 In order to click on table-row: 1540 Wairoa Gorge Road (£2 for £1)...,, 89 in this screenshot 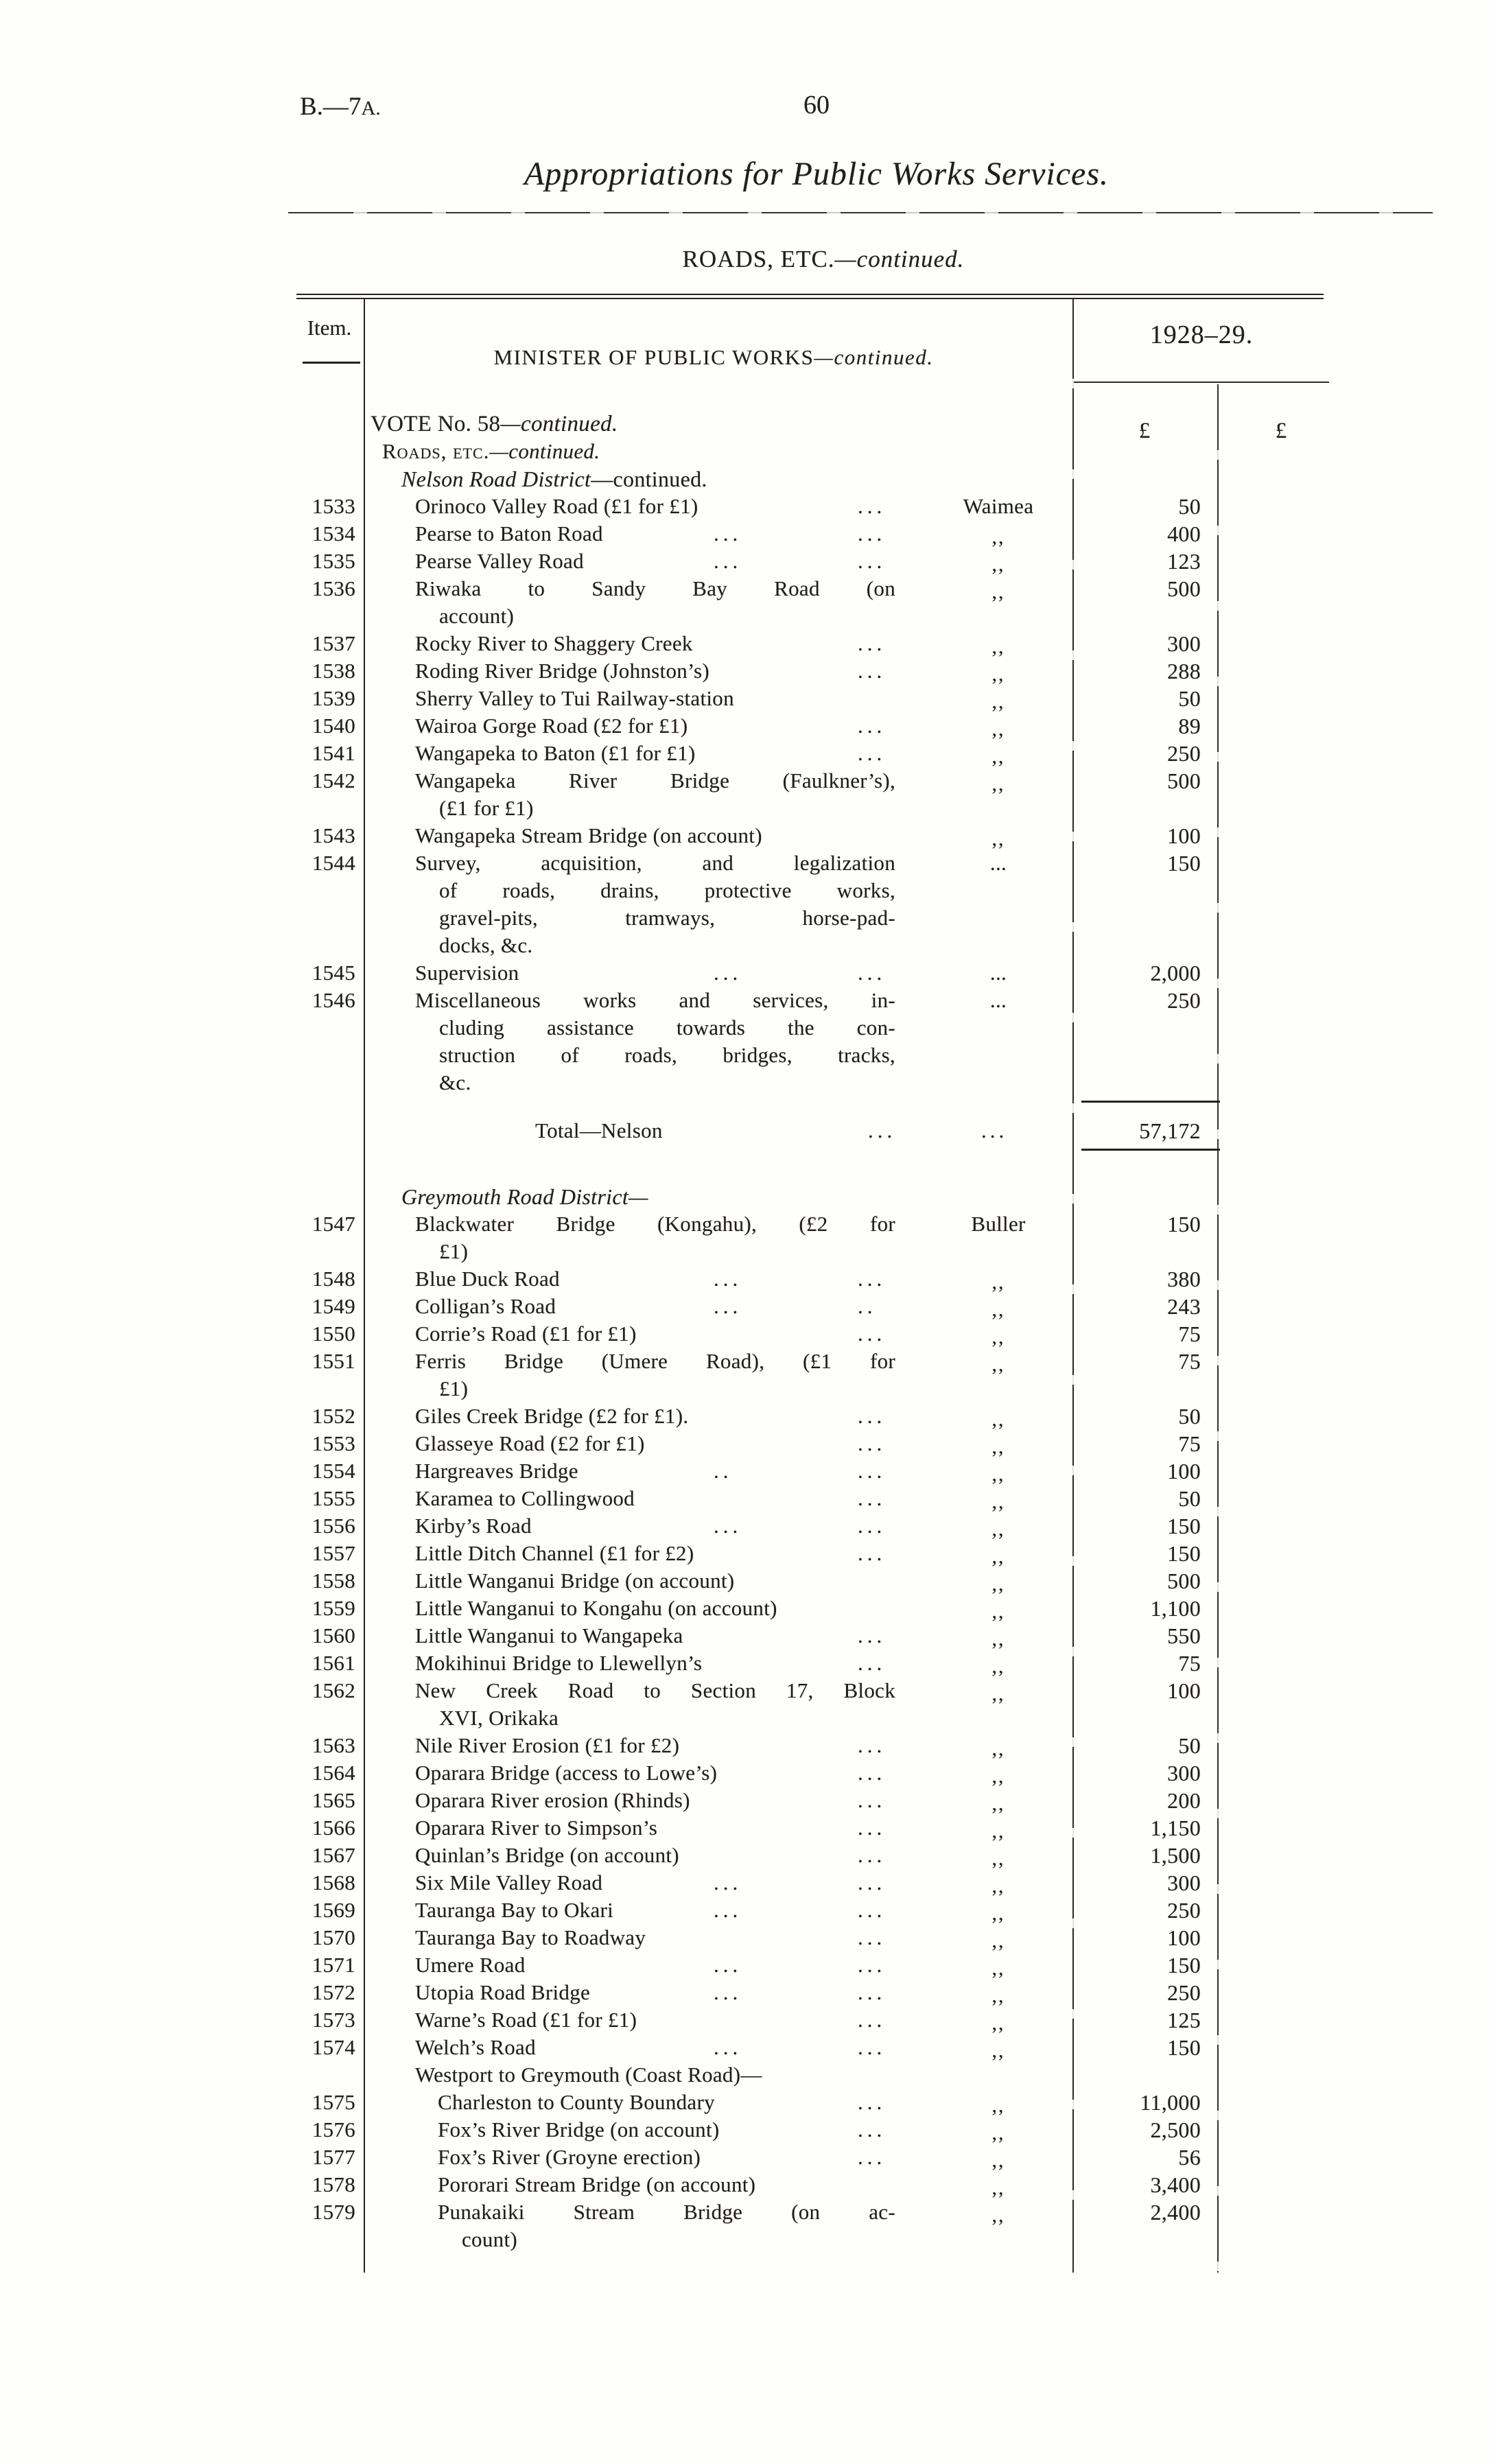, I will do `click(824, 726)`.